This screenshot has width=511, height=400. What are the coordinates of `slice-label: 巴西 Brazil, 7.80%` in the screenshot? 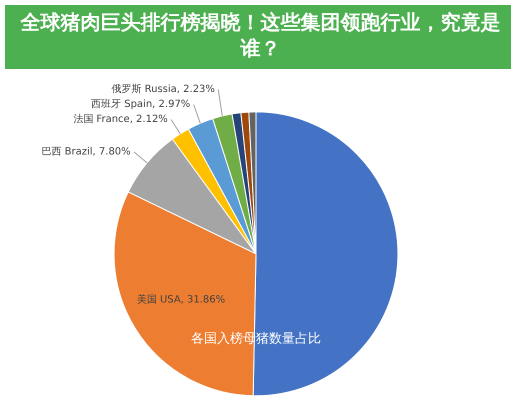 It's located at (86, 152).